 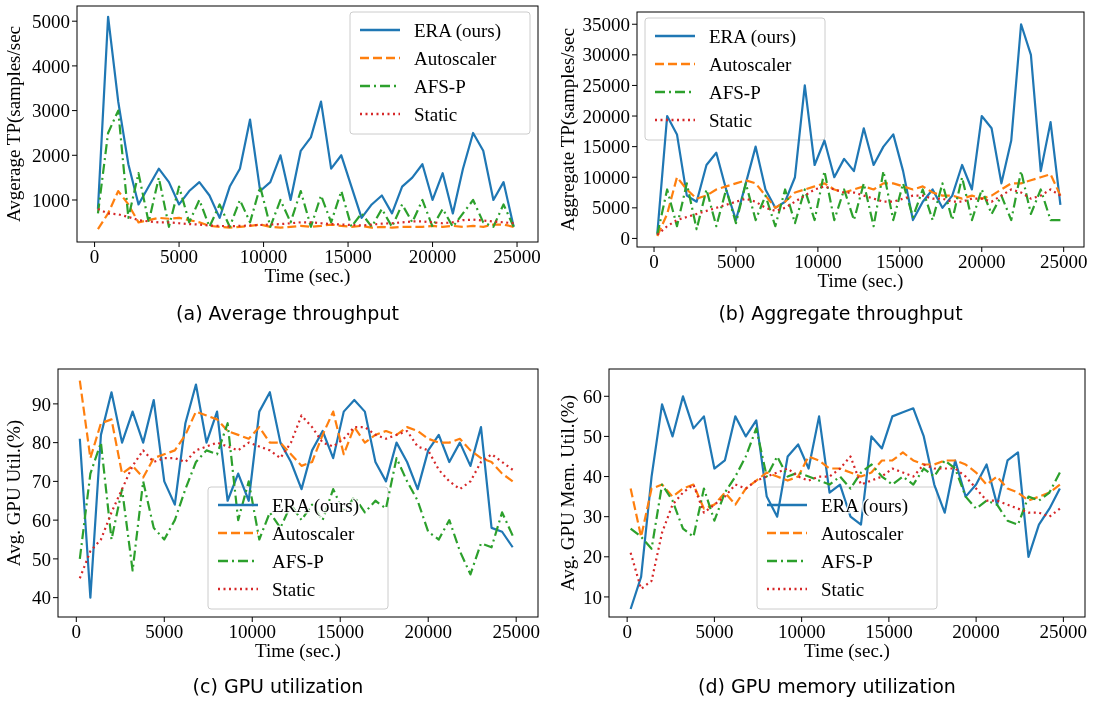 I want to click on y-axis-title: Avg. GPU Util.(%), so click(x=14, y=493).